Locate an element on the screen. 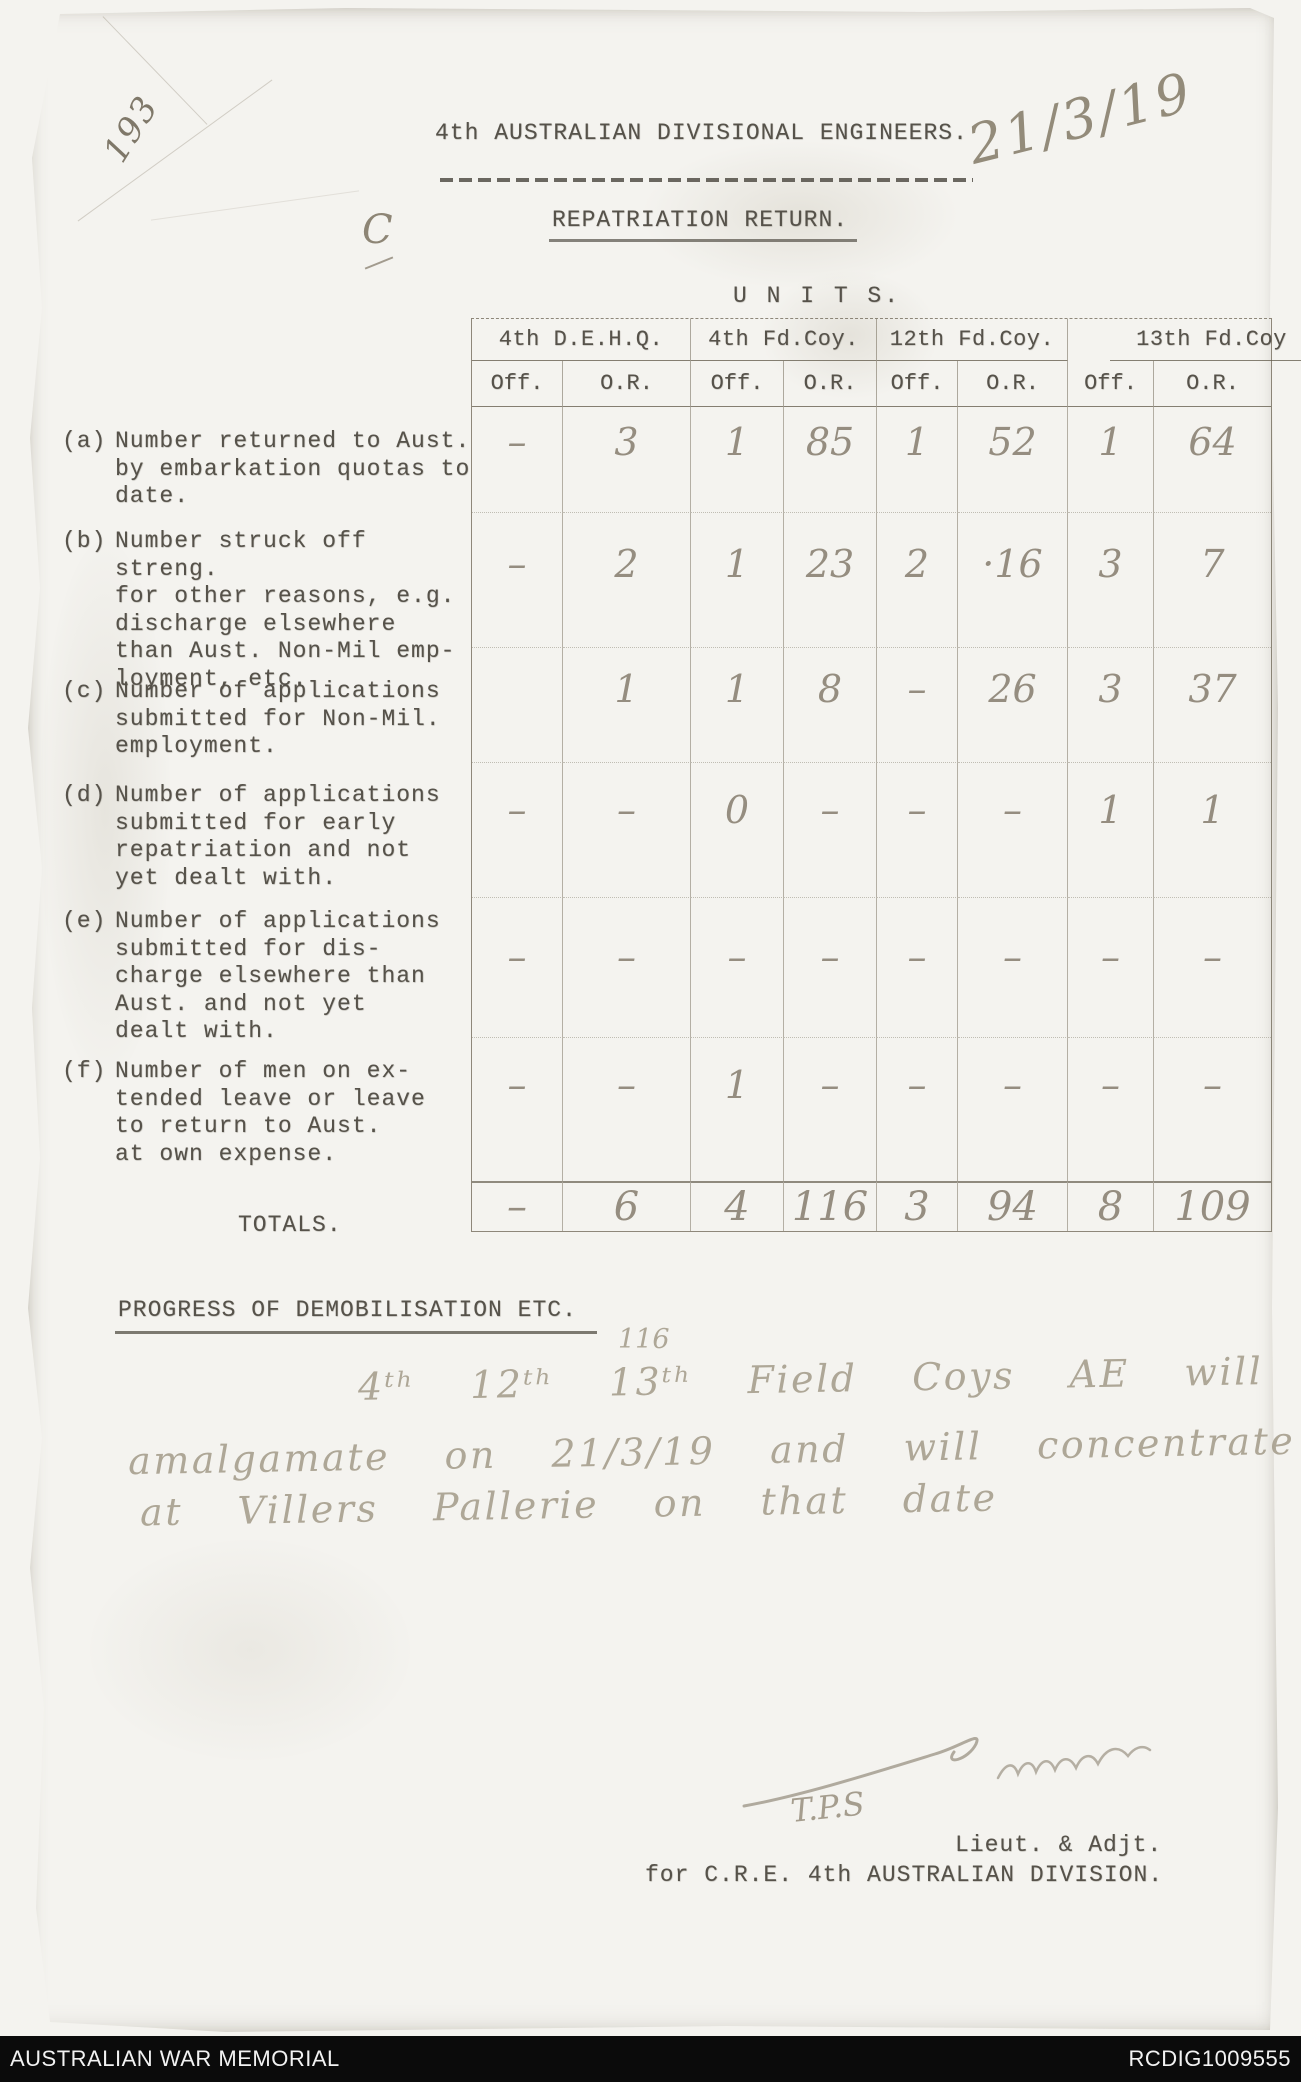  row-key: (a) is located at coordinates (84, 441).